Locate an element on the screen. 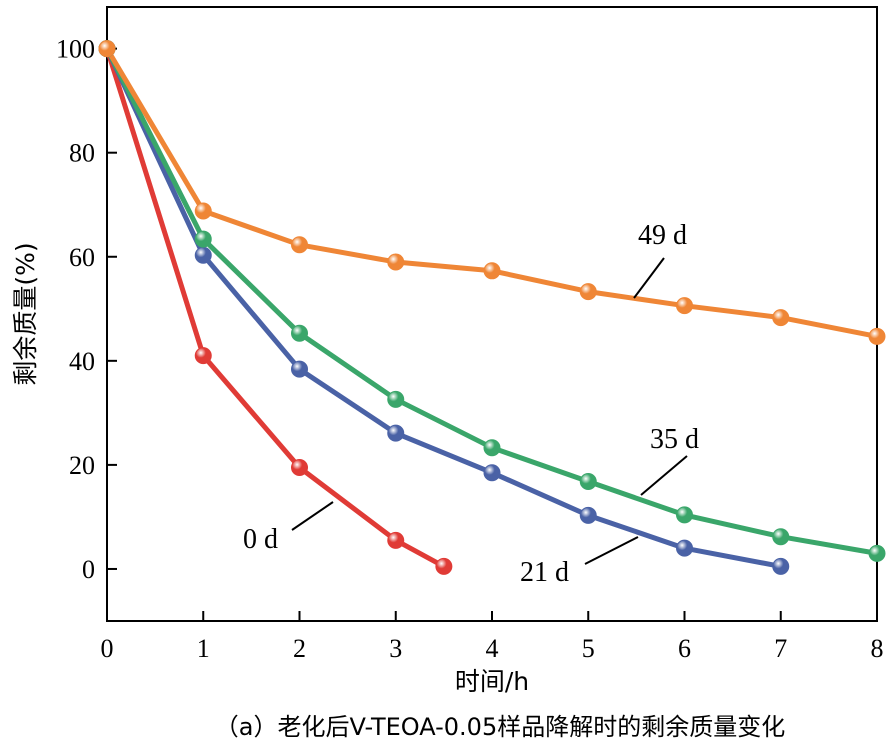  y-tick-label: 40 is located at coordinates (82, 361).